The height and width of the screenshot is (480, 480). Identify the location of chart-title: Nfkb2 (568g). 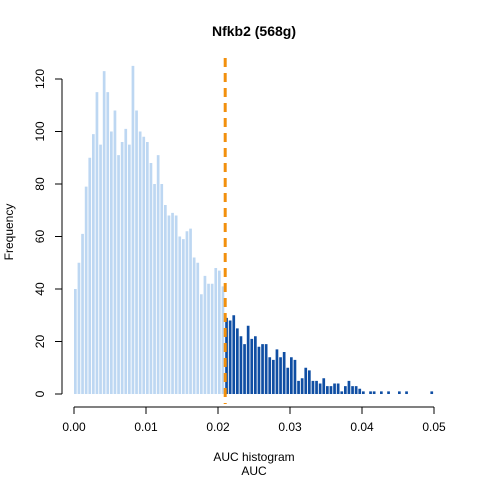
(254, 31).